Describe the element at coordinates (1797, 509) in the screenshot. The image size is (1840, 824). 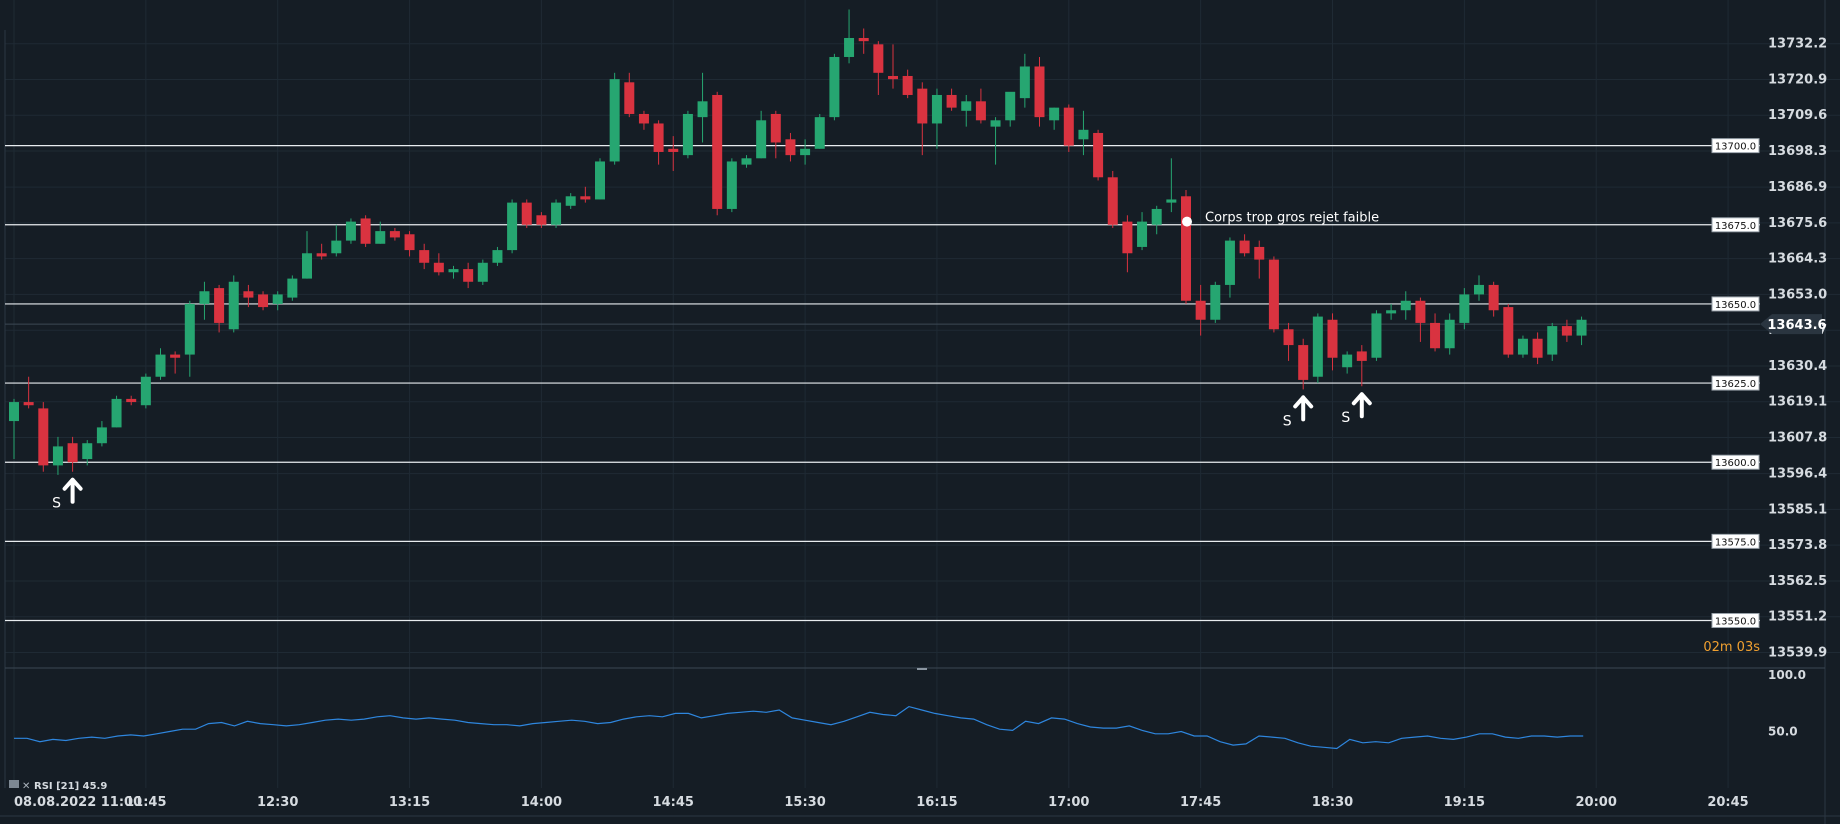
I see `price-tick-label: 13585.1` at that location.